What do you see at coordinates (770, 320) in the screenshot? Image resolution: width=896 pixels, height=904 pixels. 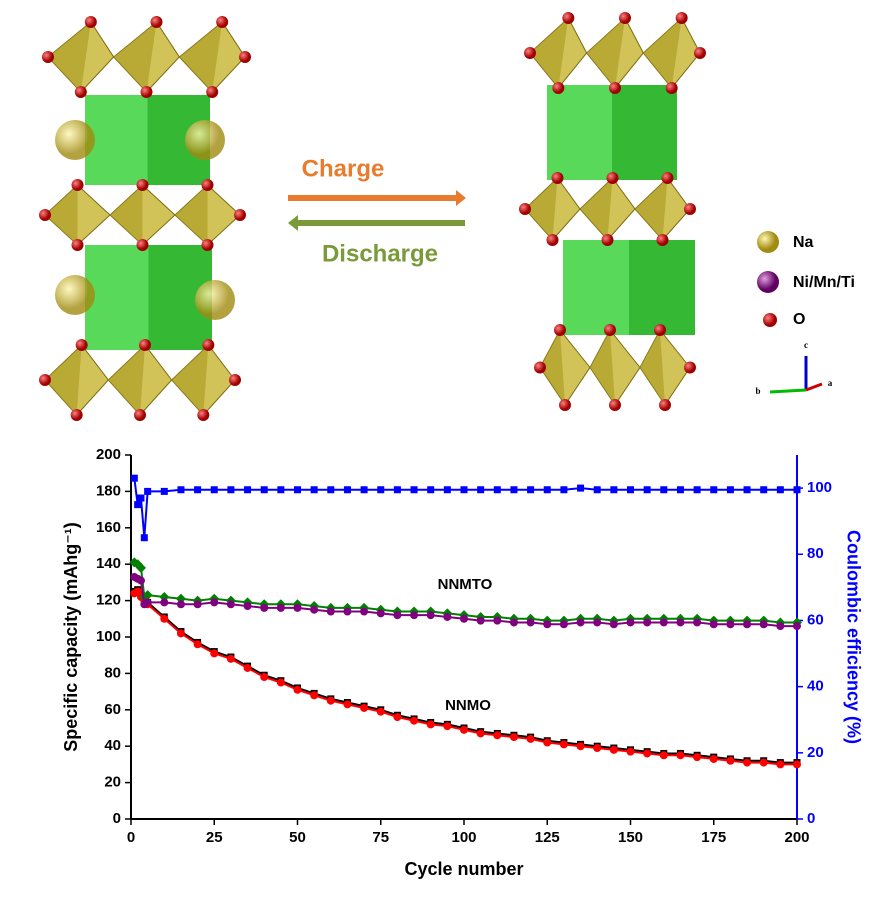 I see `o-legend-icon` at bounding box center [770, 320].